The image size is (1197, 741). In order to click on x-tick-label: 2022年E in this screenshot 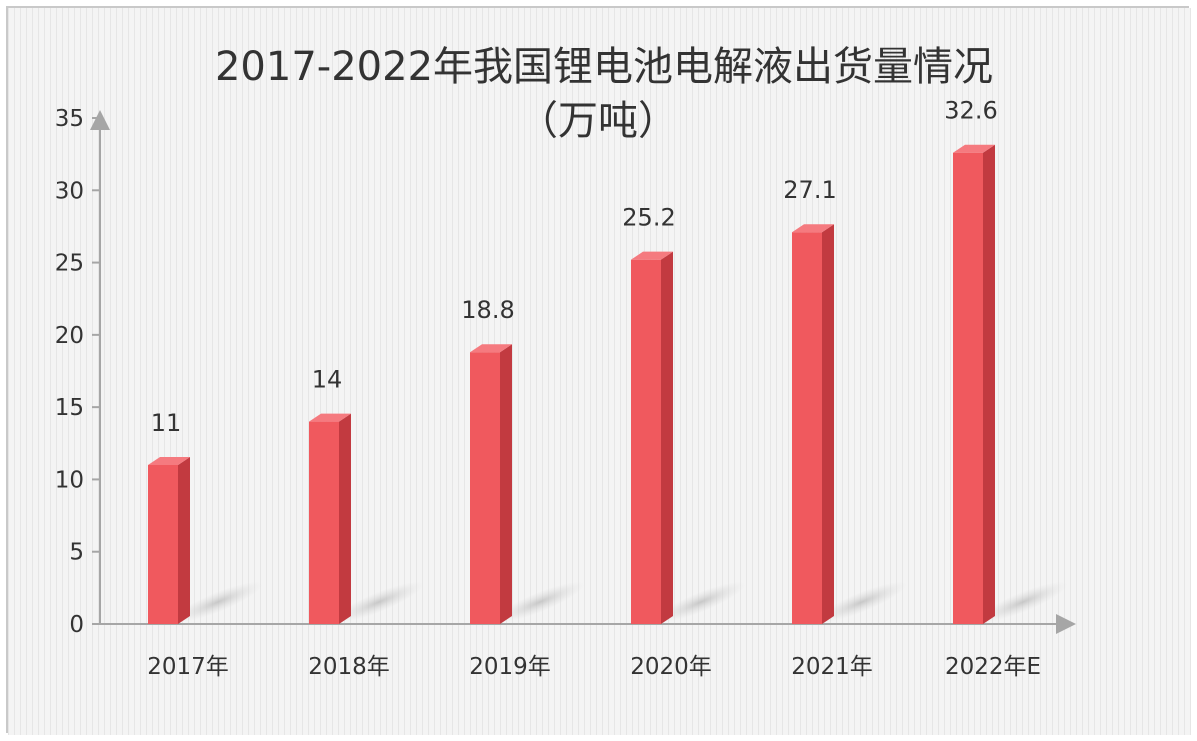, I will do `click(993, 667)`.